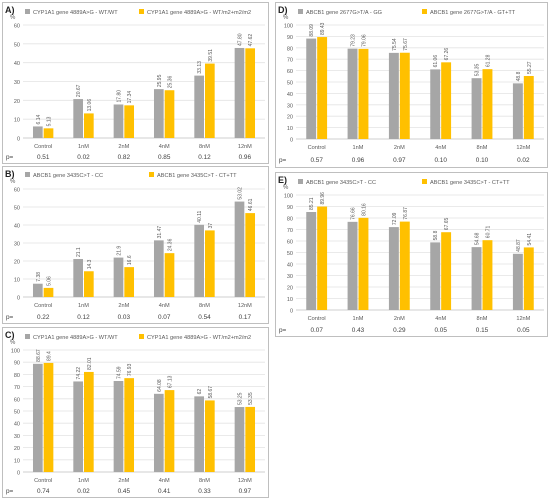  I want to click on p-value: 0.33, so click(204, 491).